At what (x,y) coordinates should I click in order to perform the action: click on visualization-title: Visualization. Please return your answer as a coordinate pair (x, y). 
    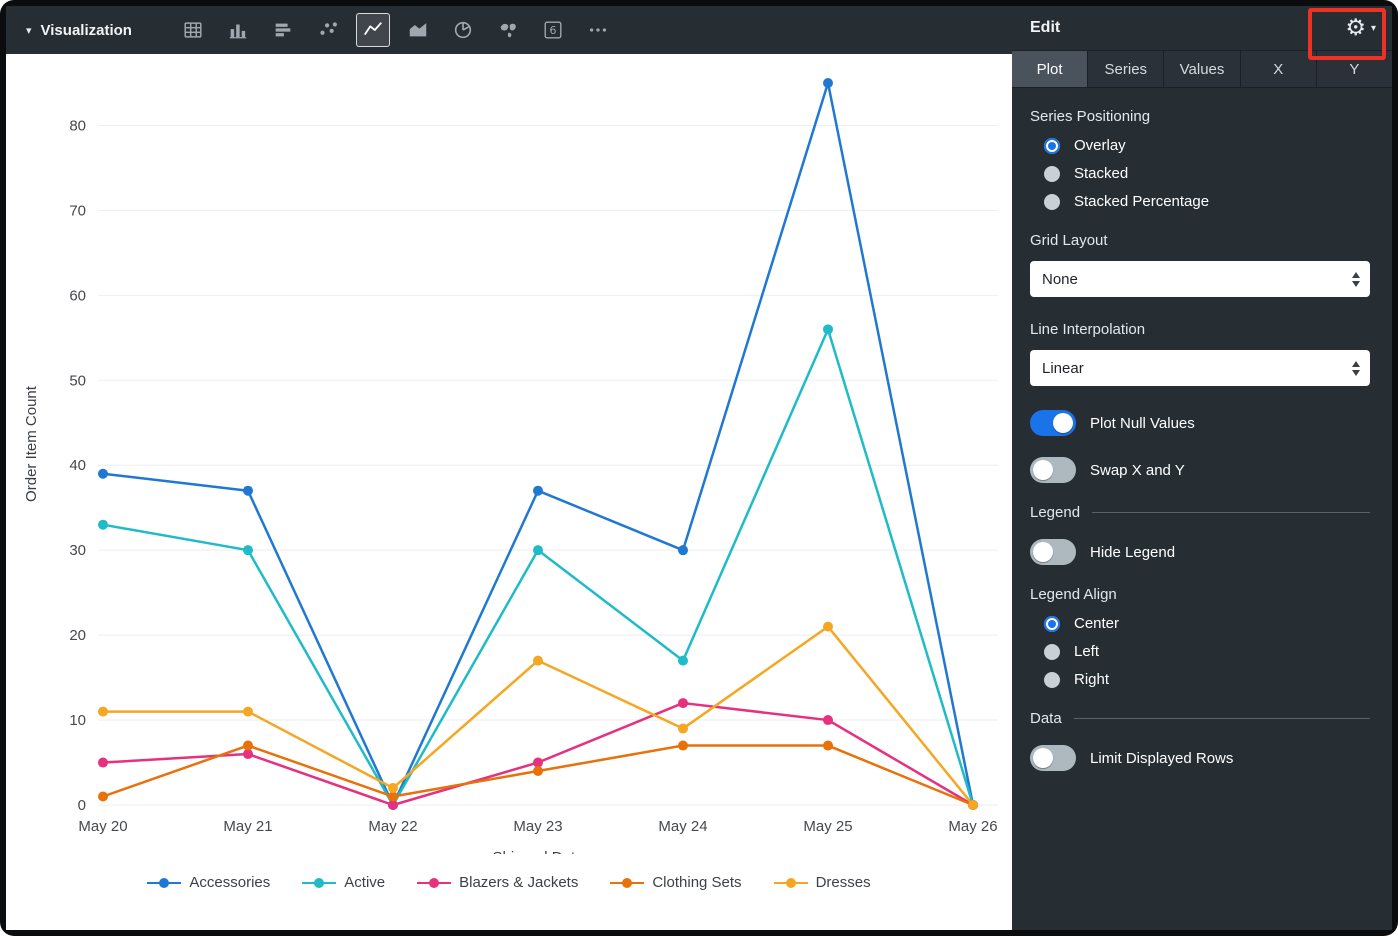
    Looking at the image, I should click on (86, 30).